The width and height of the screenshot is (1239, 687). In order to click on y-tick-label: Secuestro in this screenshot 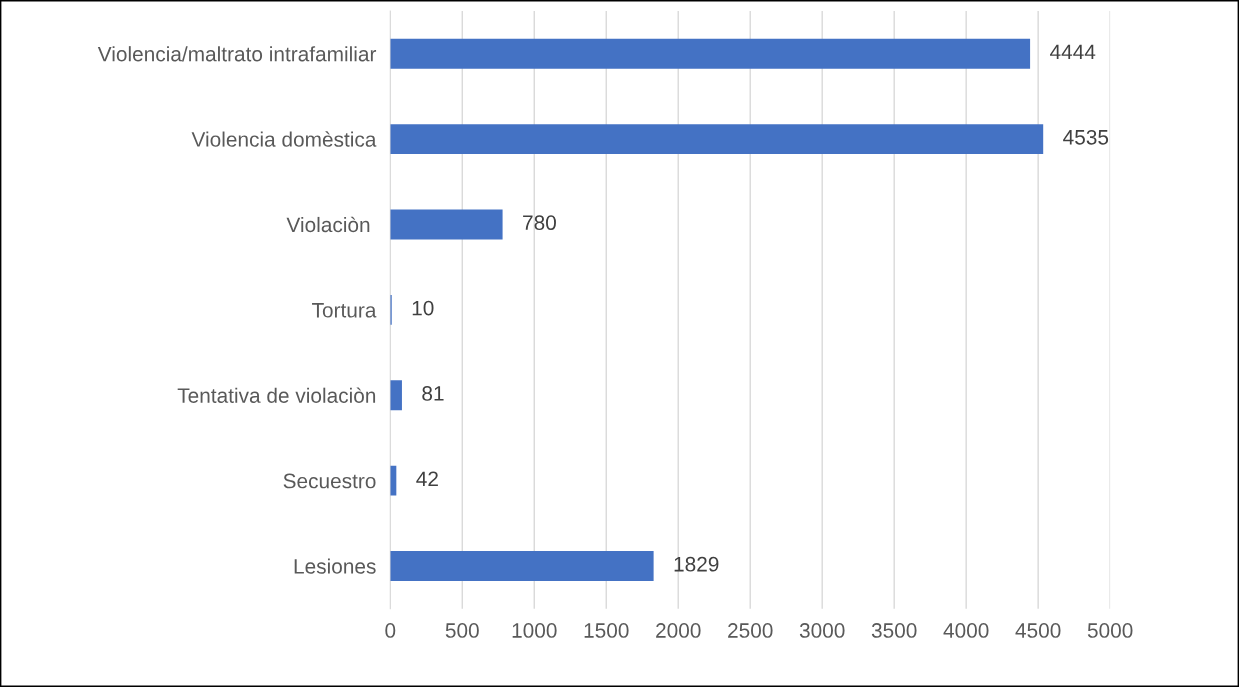, I will do `click(329, 481)`.